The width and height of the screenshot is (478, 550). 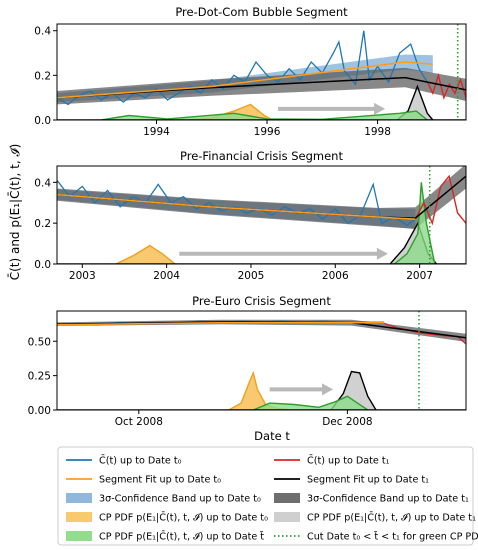 I want to click on cp-pdf-t1-line, so click(x=353, y=390).